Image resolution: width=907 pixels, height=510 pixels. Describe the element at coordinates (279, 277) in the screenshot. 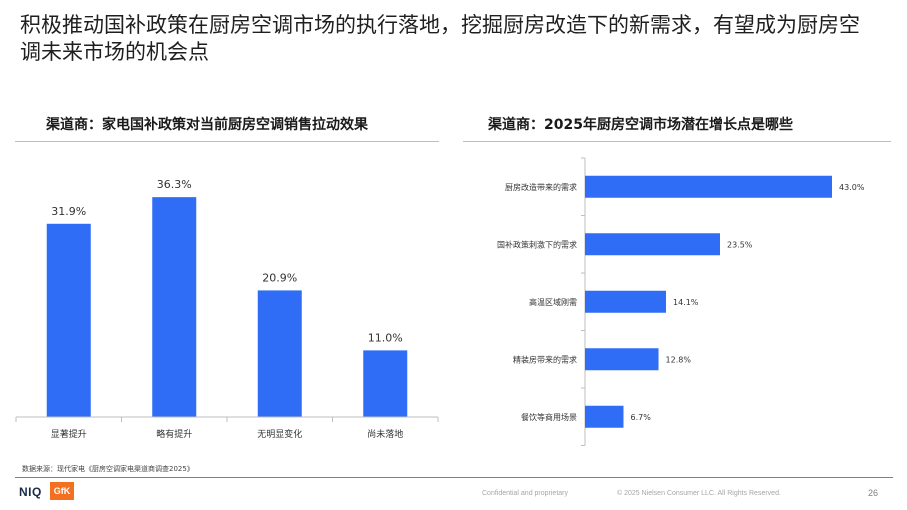

I see `bar-value-label: 20.9%` at that location.